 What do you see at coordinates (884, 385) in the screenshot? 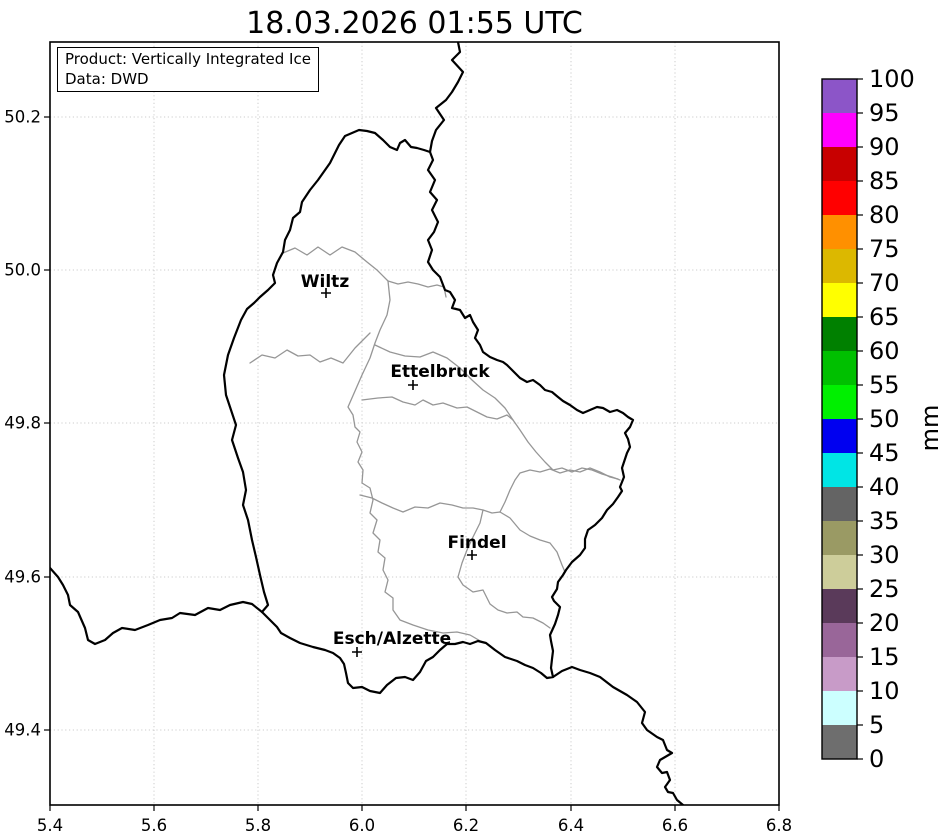
I see `colorbar-tick-label: 55` at bounding box center [884, 385].